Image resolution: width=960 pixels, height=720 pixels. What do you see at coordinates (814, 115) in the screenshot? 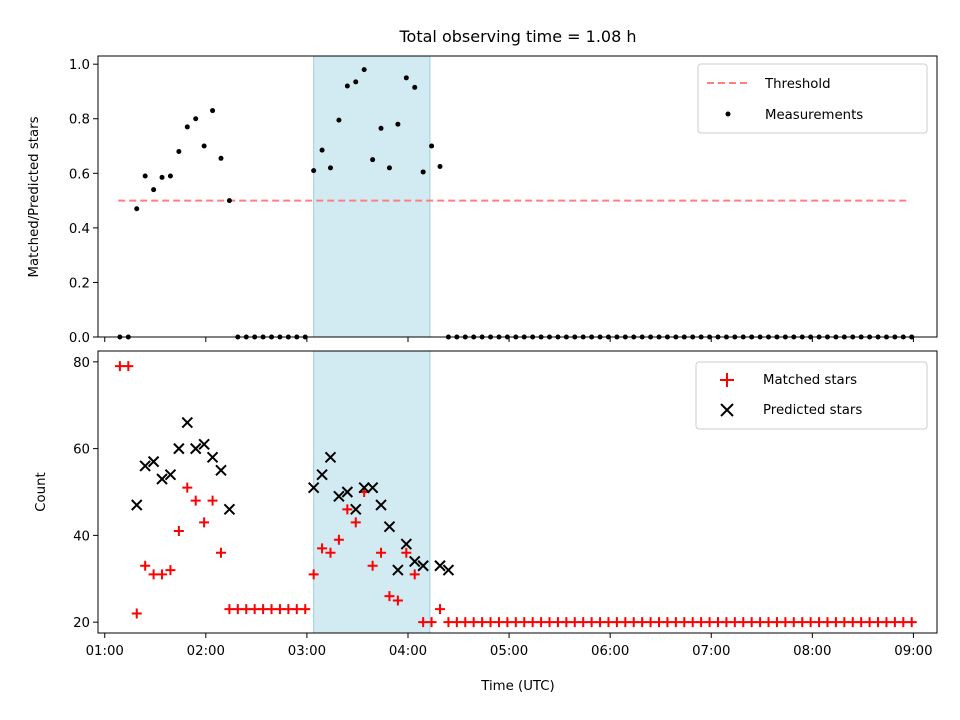
I see `measurements-legend-label: Measurements` at bounding box center [814, 115].